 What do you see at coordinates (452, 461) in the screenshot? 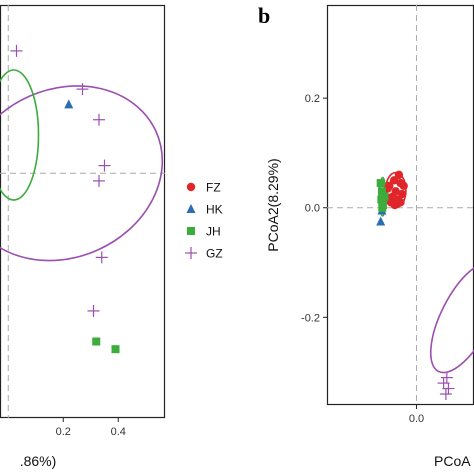
I see `x-axis-title-b: PCoA` at bounding box center [452, 461].